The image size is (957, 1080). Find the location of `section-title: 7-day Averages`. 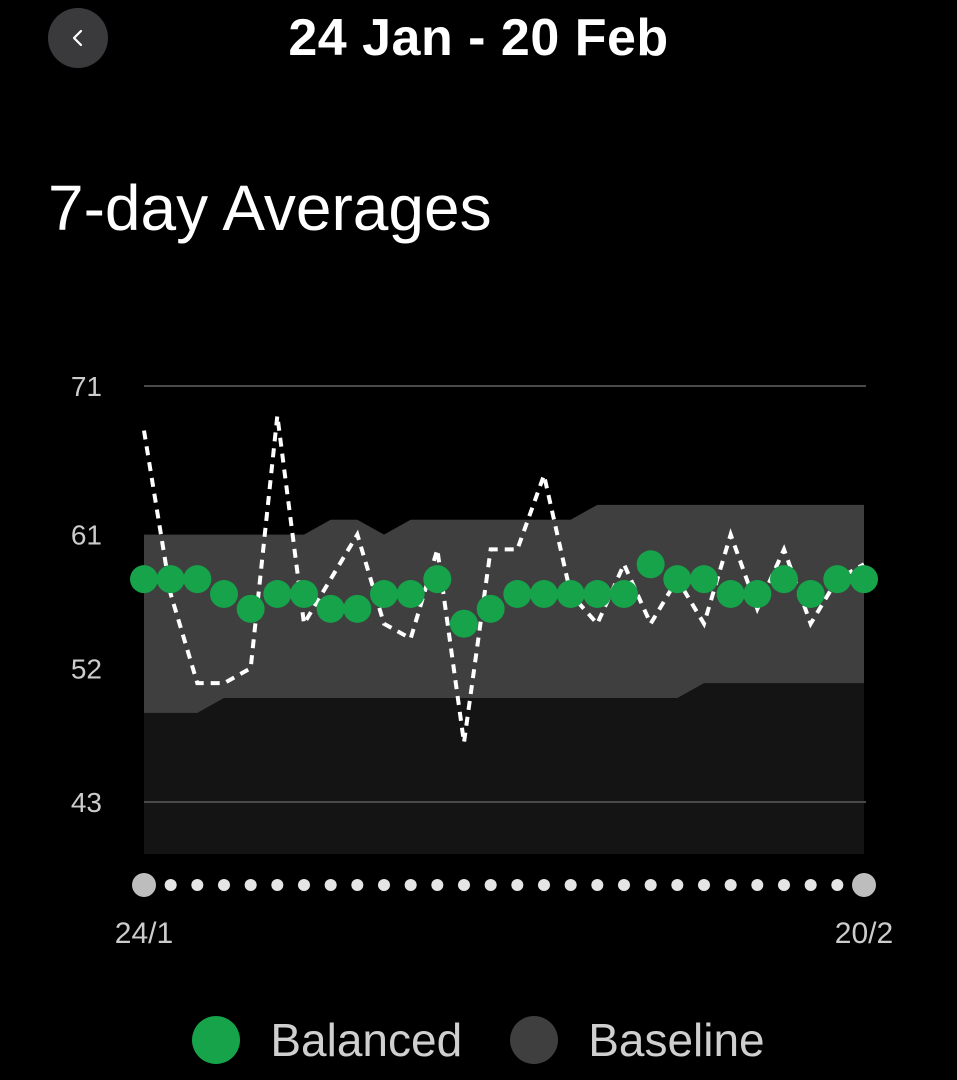

section-title: 7-day Averages is located at coordinates (270, 208).